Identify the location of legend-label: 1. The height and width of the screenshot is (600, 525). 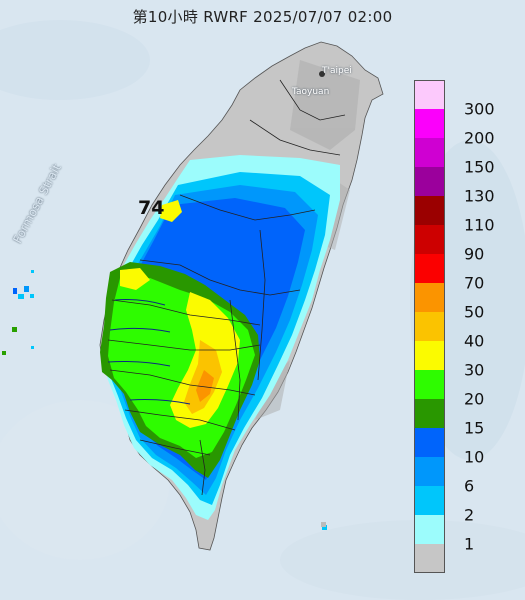
(469, 544).